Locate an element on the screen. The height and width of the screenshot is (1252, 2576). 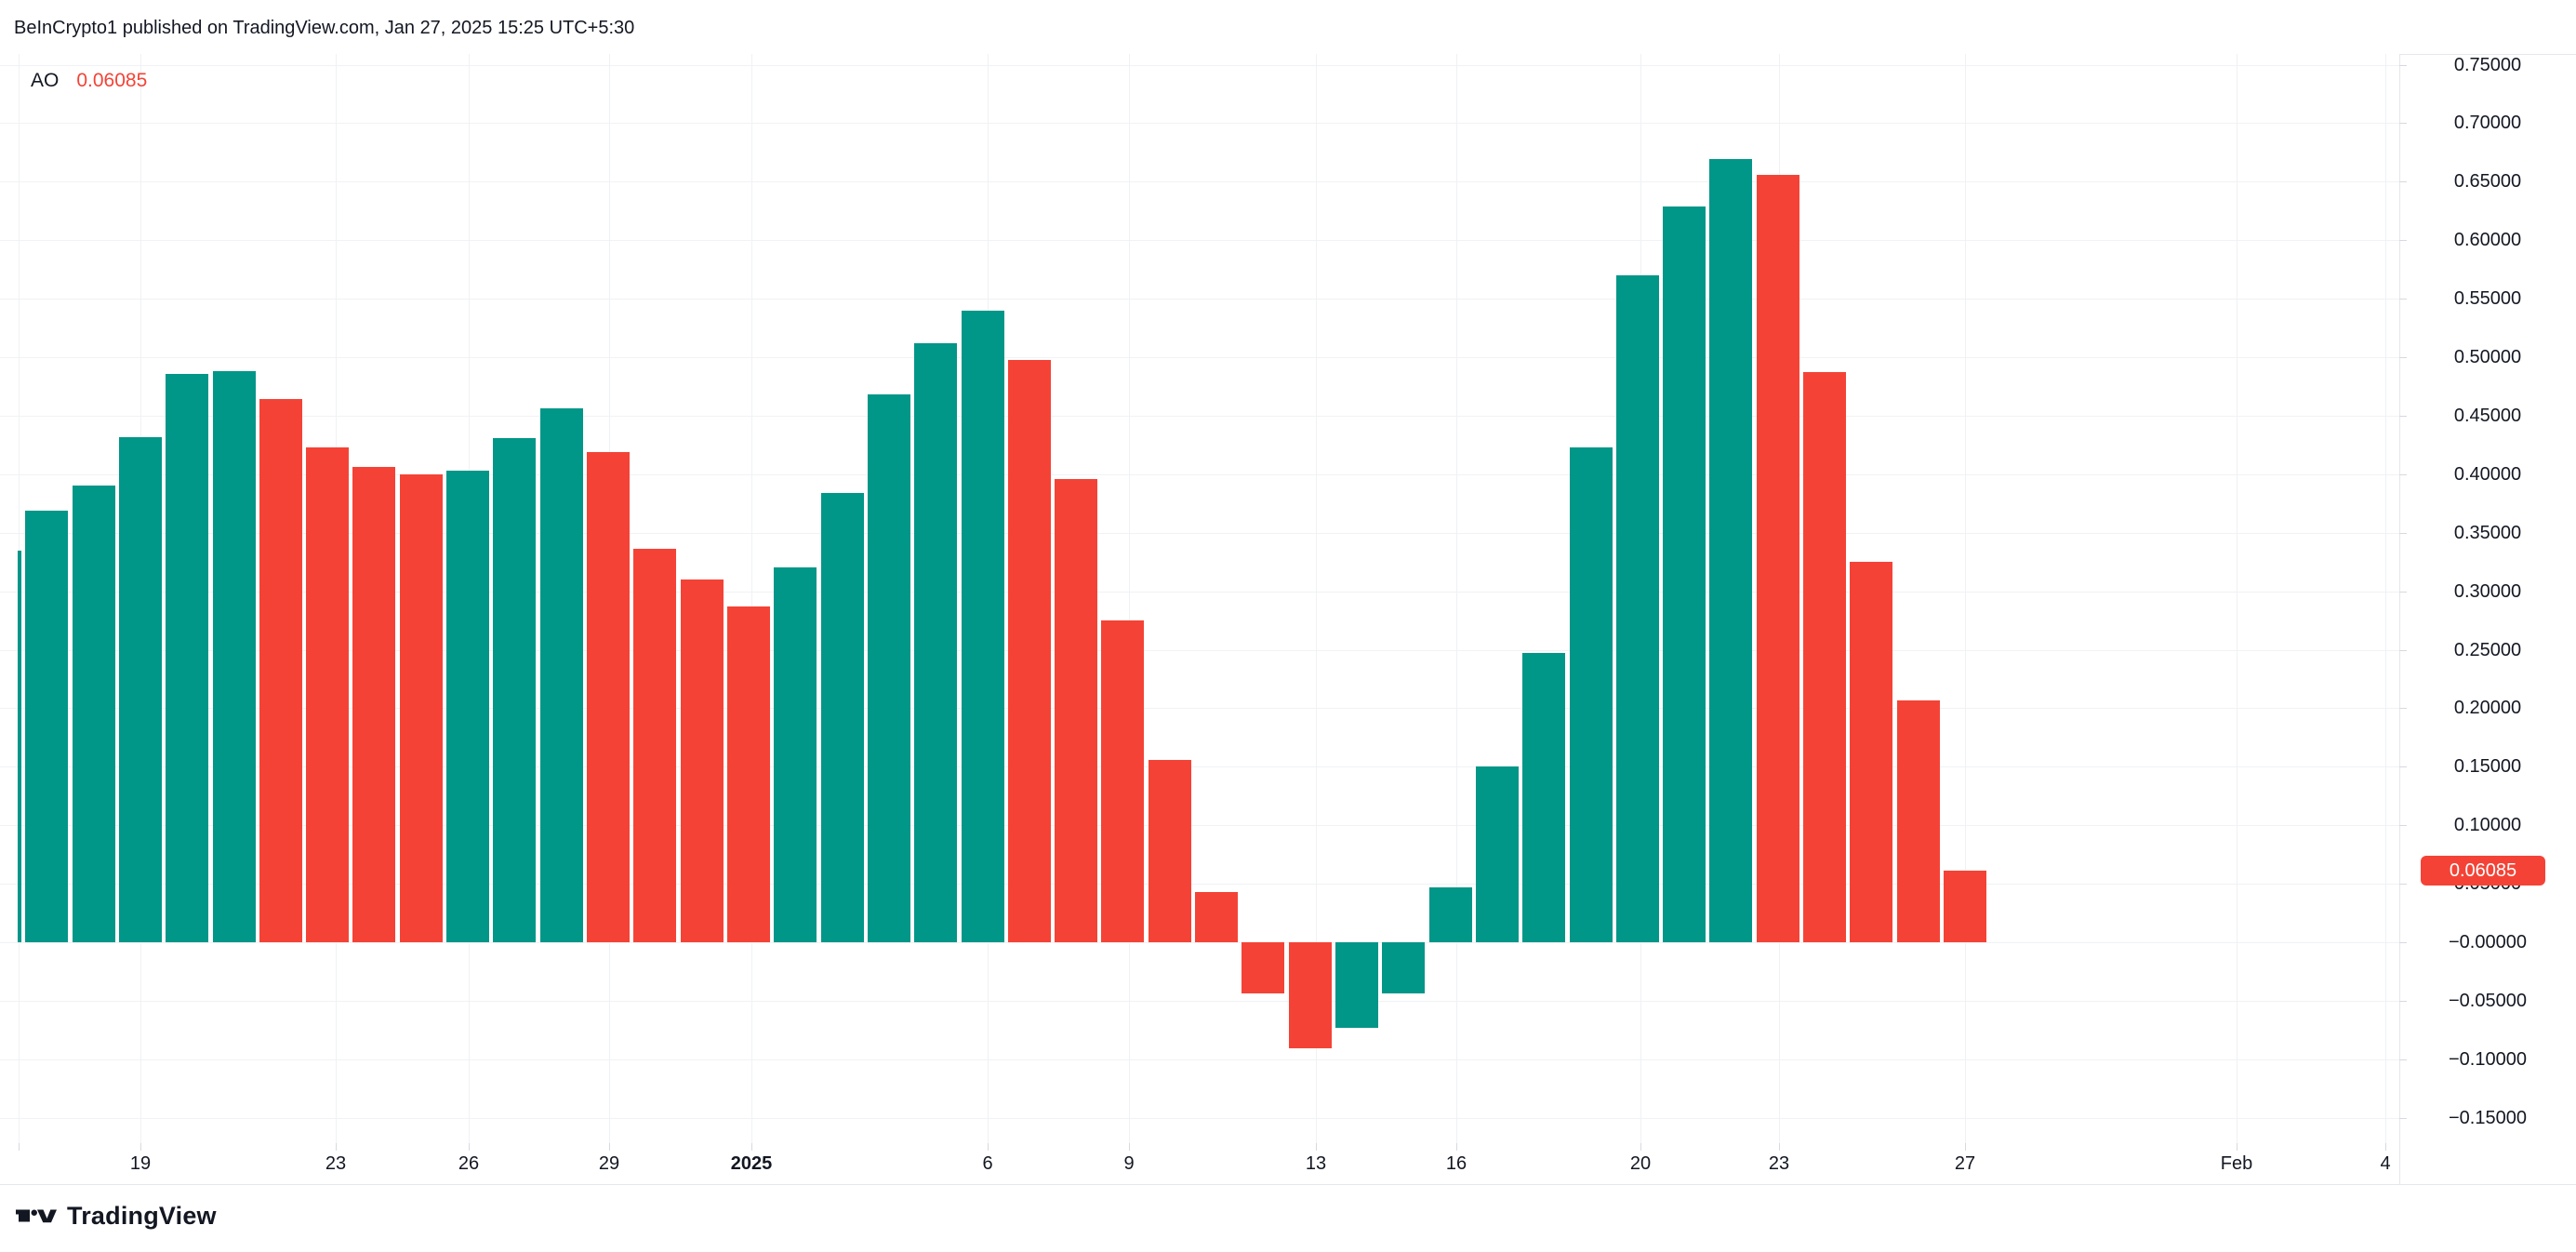
tradingview-logo-icon is located at coordinates (36, 1216).